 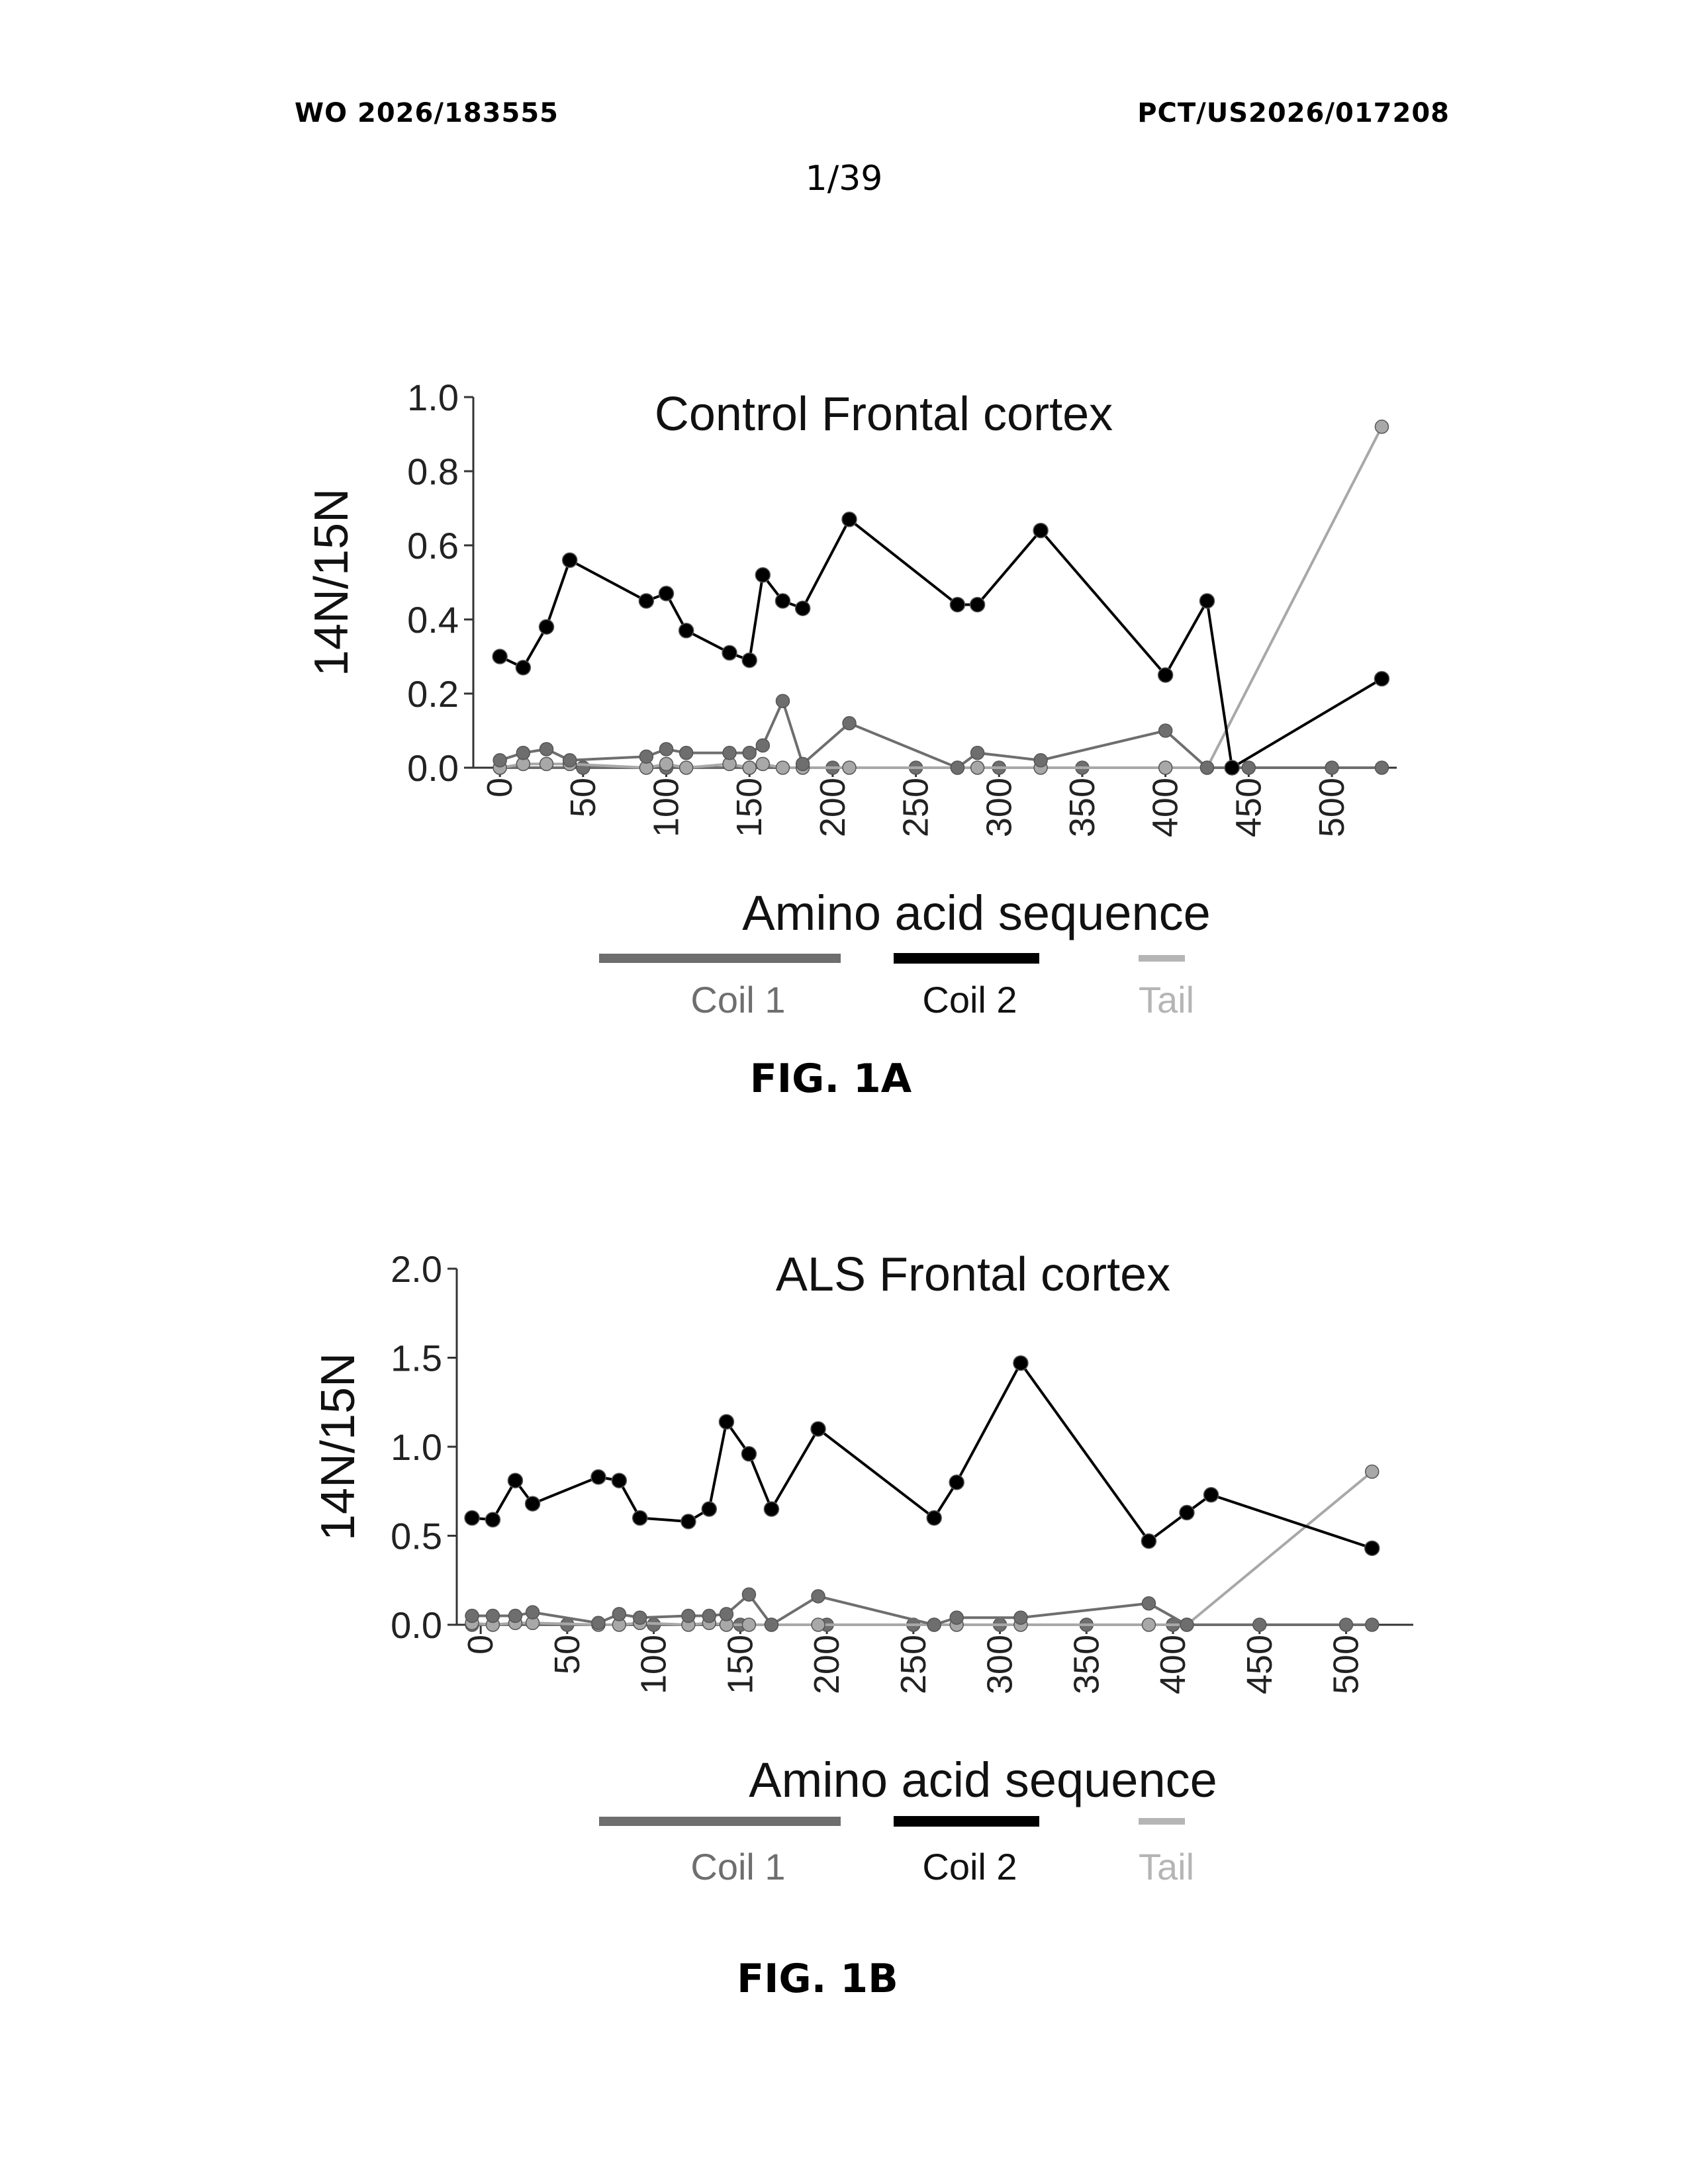 I want to click on x-tick-label: 450, so click(x=1260, y=1664).